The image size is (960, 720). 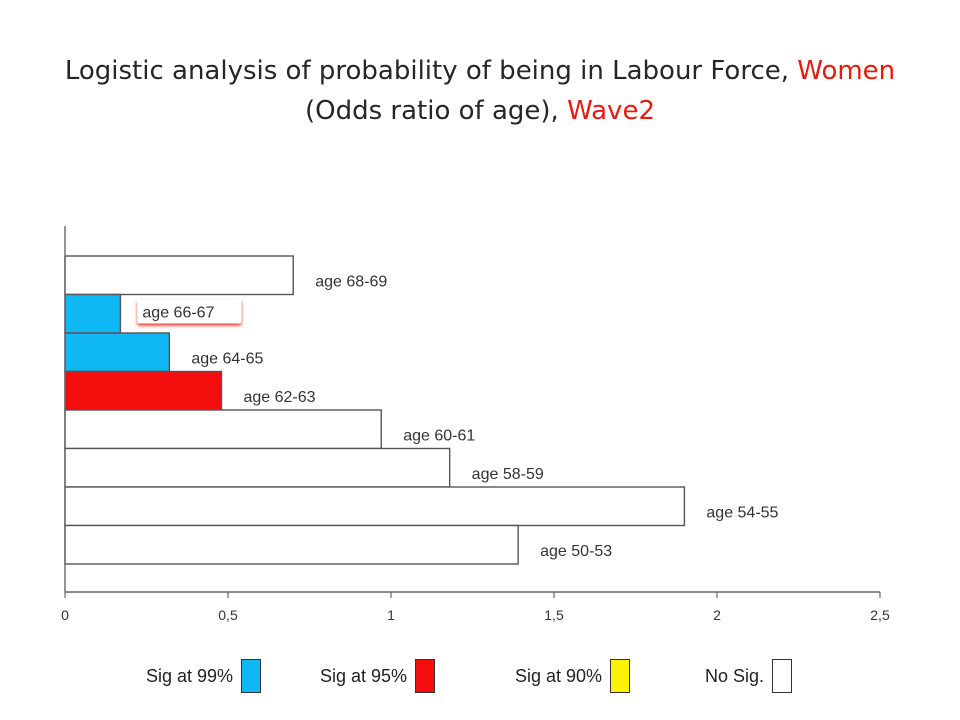 I want to click on x-tick-label: 2, so click(x=717, y=615).